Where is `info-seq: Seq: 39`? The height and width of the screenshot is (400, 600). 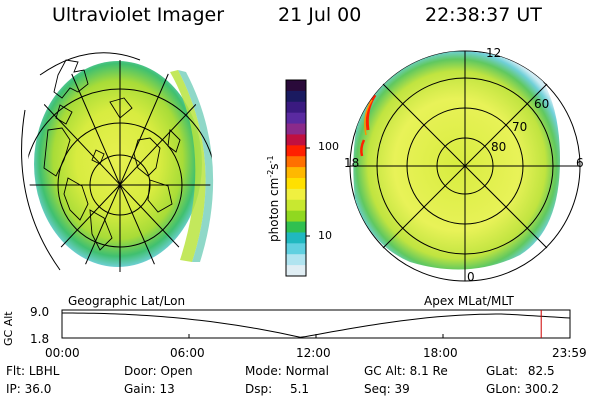
info-seq: Seq: 39 is located at coordinates (387, 389).